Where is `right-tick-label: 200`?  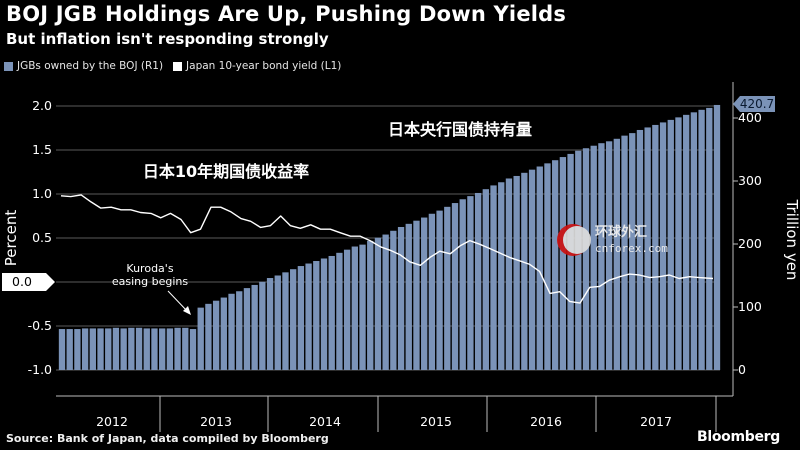 right-tick-label: 200 is located at coordinates (750, 243).